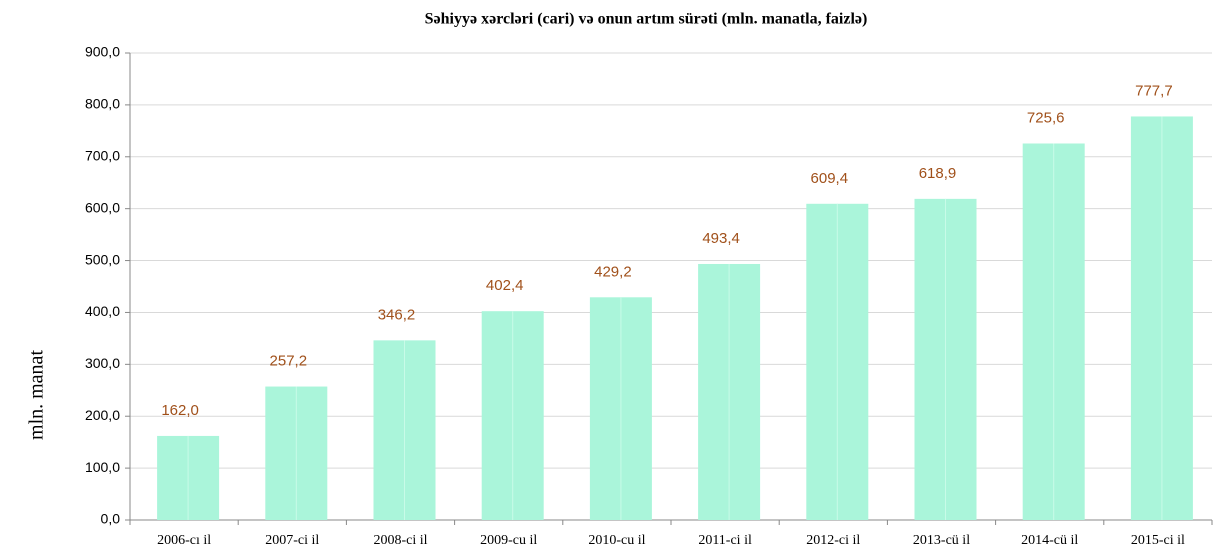  What do you see at coordinates (289, 361) in the screenshot?
I see `value-label: 257,2` at bounding box center [289, 361].